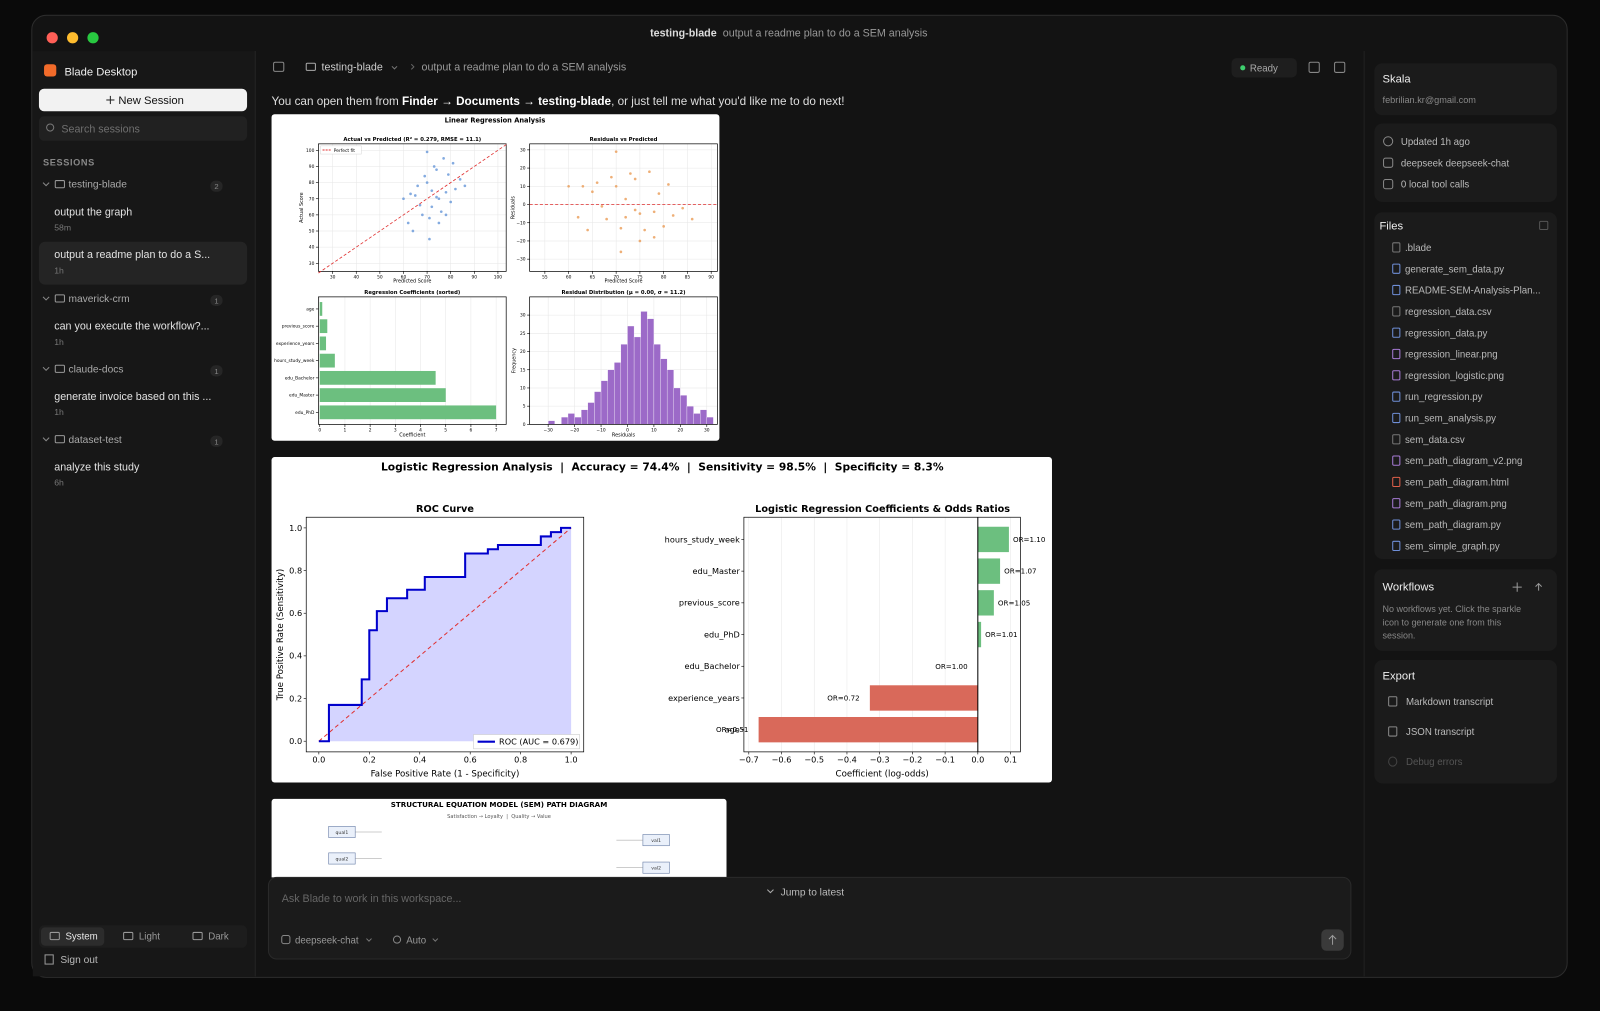 This screenshot has height=1011, width=1600. Describe the element at coordinates (143, 128) in the screenshot. I see `search-box` at that location.